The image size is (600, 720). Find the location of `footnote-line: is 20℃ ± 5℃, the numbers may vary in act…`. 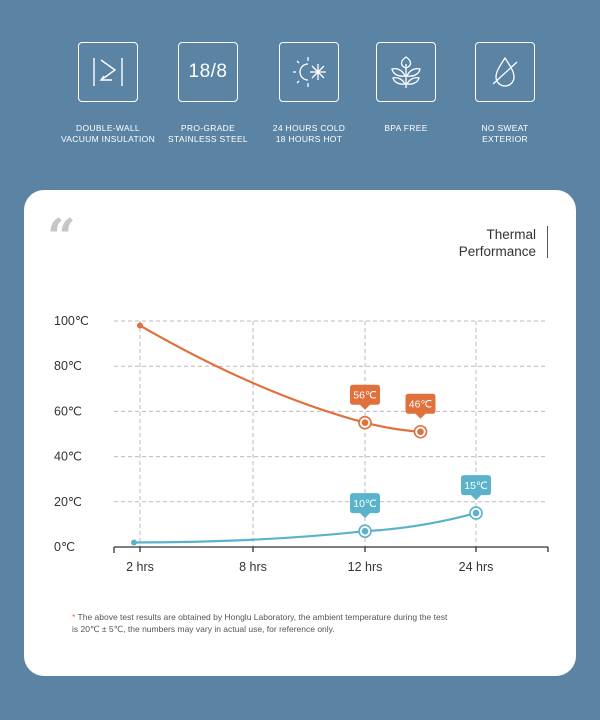

footnote-line: is 20℃ ± 5℃, the numbers may vary in act… is located at coordinates (203, 629).